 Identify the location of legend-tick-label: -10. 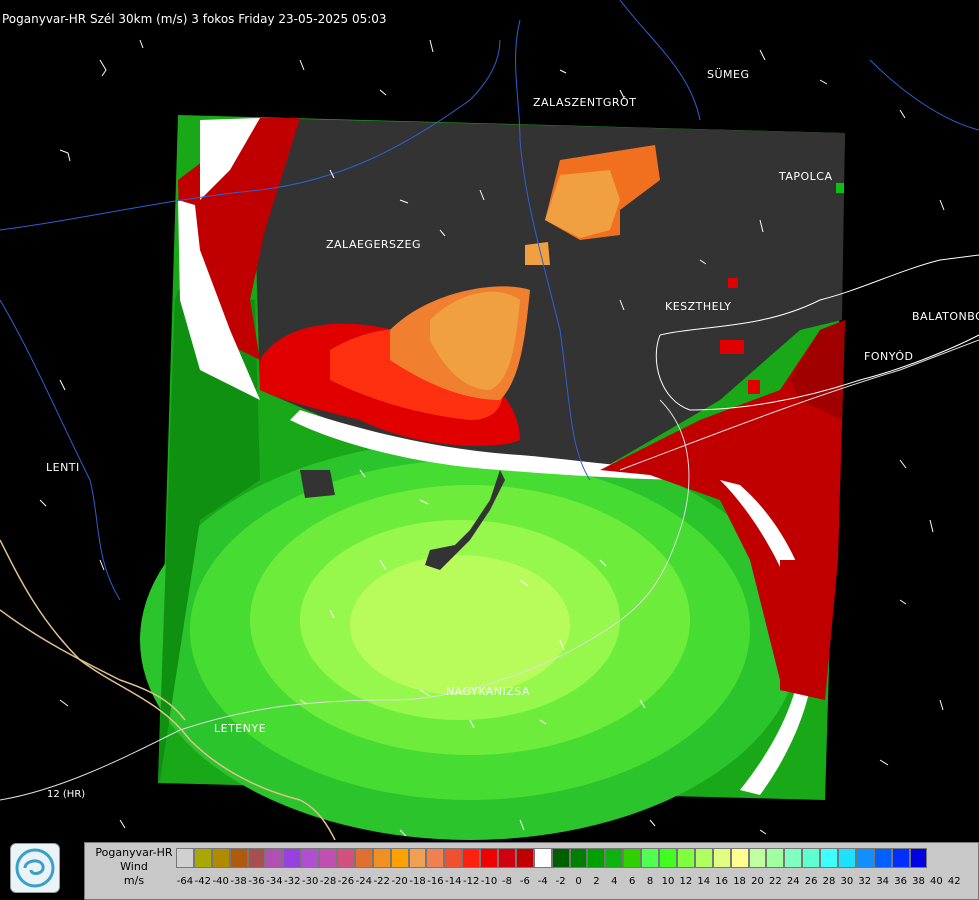
(489, 881).